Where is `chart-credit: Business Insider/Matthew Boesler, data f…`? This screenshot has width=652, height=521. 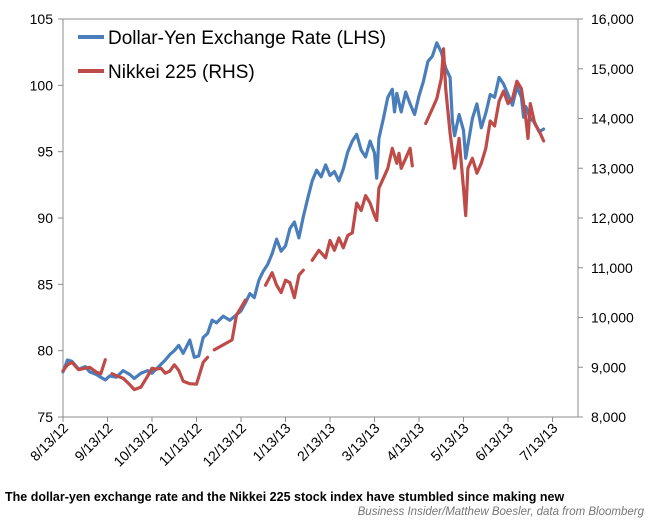
chart-credit: Business Insider/Matthew Boesler, data f… is located at coordinates (500, 512).